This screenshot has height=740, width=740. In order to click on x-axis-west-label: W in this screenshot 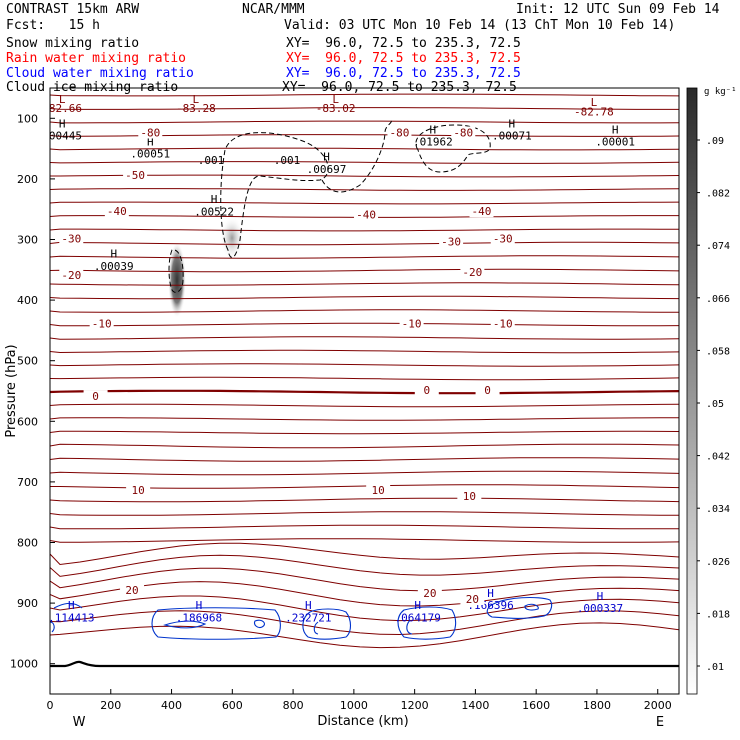, I will do `click(79, 722)`.